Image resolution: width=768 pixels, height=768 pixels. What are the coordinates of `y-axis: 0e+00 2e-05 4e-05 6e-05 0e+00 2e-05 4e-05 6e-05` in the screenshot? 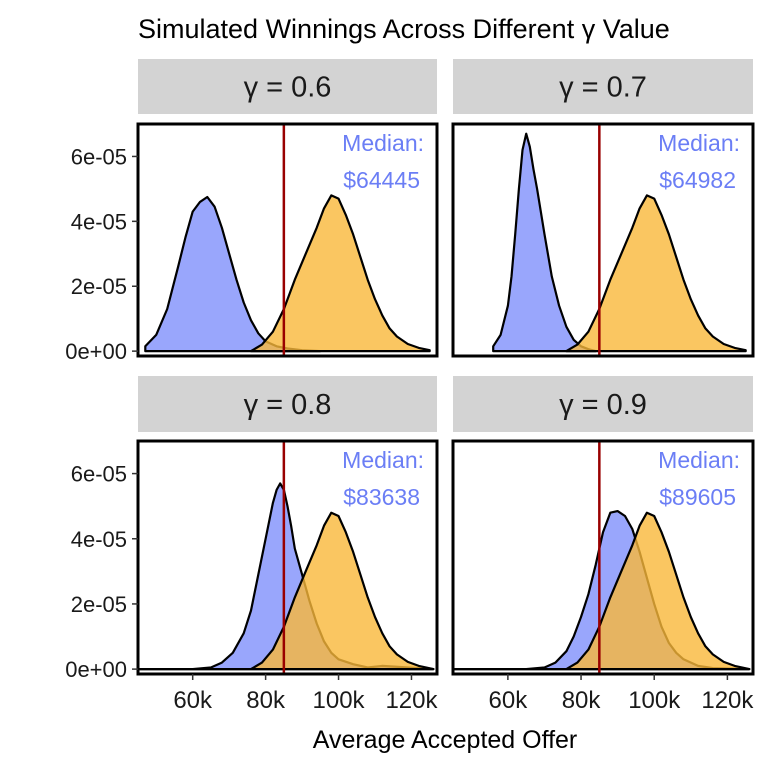 It's located at (101, 413).